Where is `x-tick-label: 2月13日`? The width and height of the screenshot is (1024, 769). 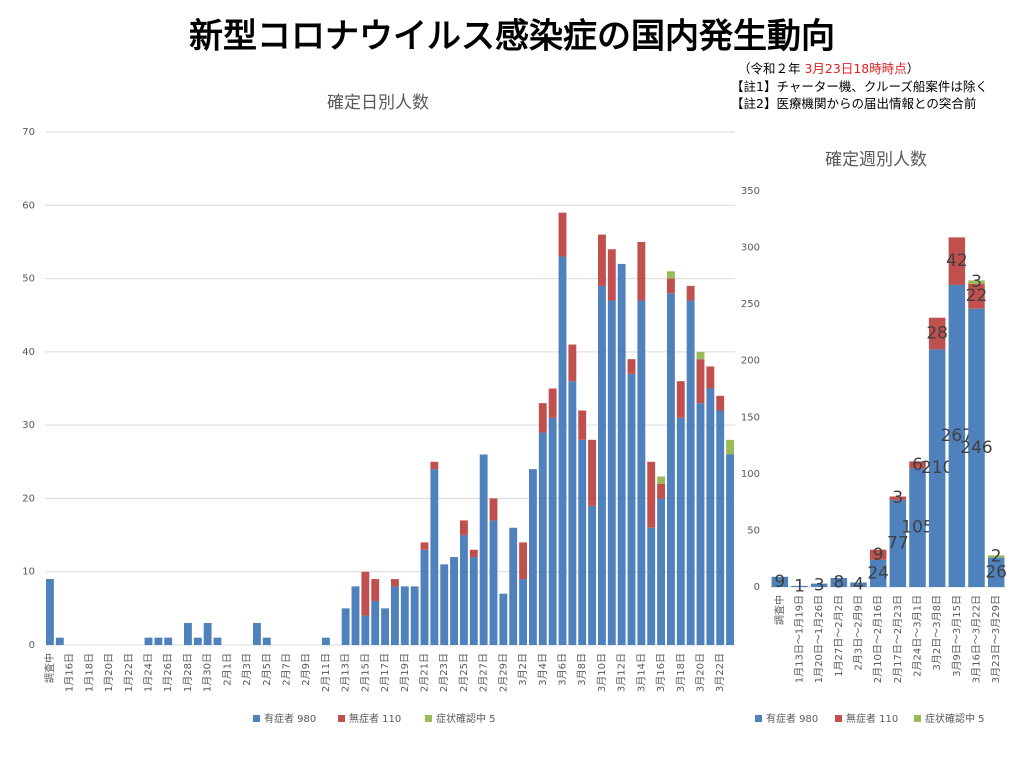 x-tick-label: 2月13日 is located at coordinates (346, 672).